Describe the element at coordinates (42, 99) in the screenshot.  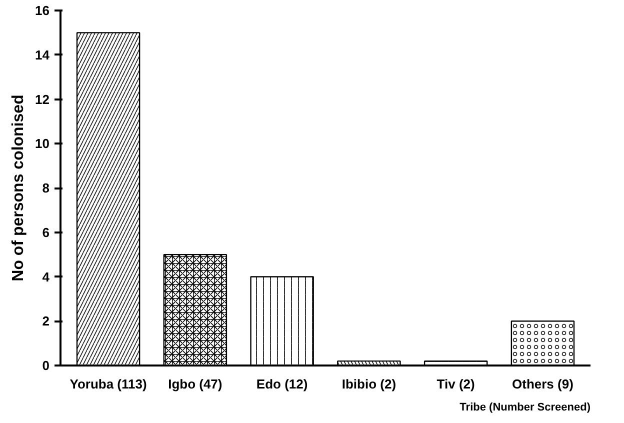
I see `y-tick-label: 12` at that location.